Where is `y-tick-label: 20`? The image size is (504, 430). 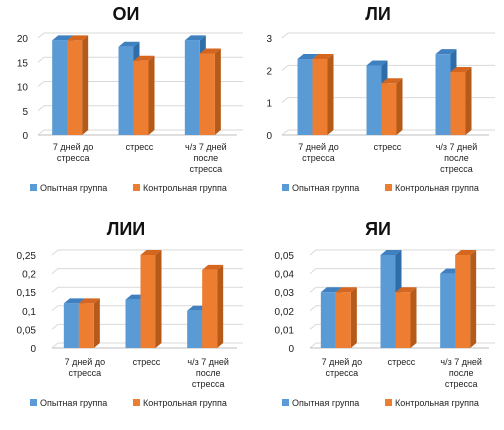 y-tick-label: 20 is located at coordinates (23, 39).